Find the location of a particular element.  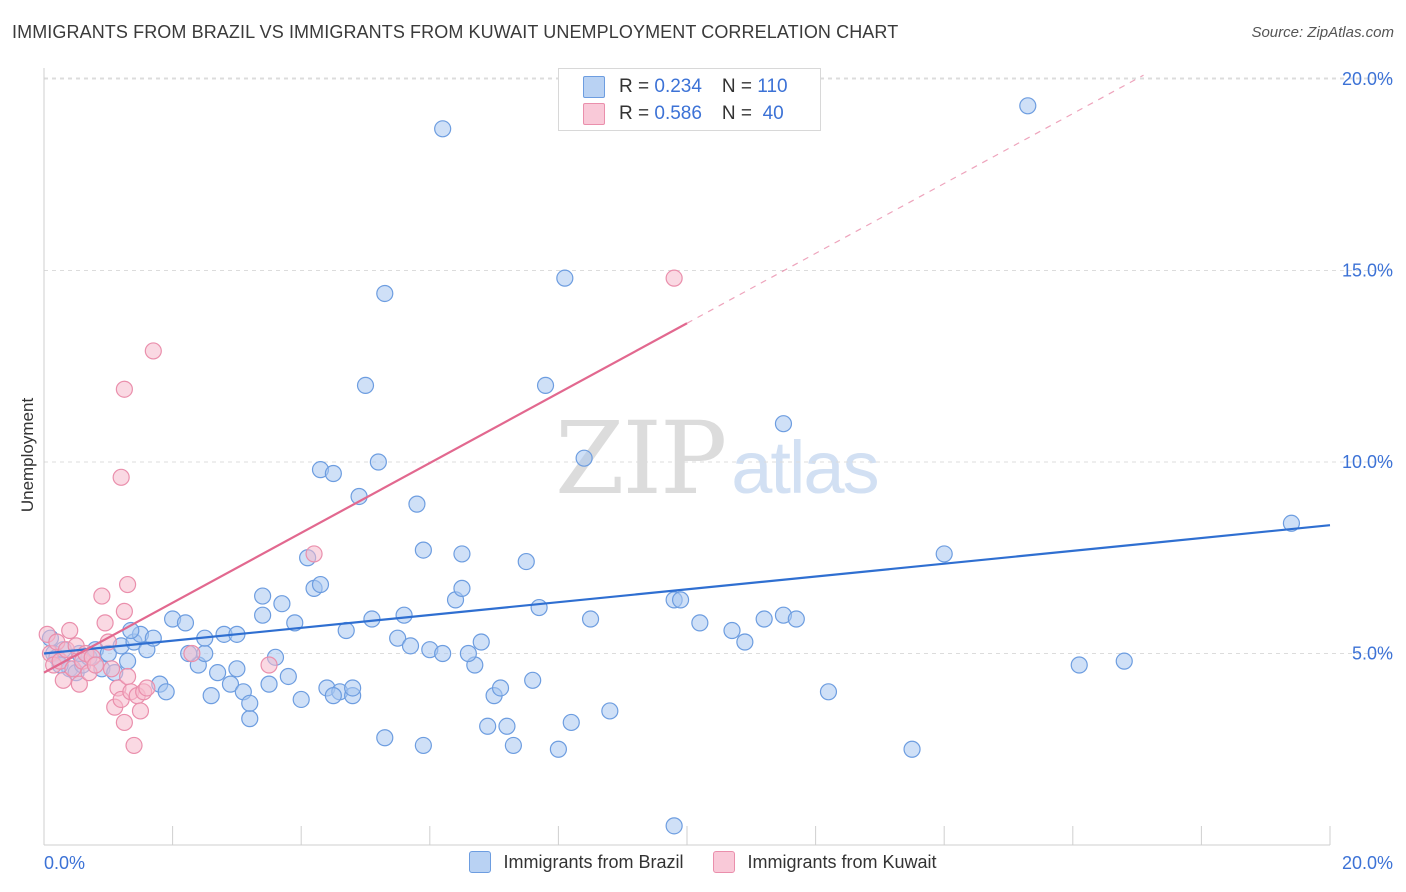

legend-item-kuwait: Immigrants from Kuwait is located at coordinates (825, 862).